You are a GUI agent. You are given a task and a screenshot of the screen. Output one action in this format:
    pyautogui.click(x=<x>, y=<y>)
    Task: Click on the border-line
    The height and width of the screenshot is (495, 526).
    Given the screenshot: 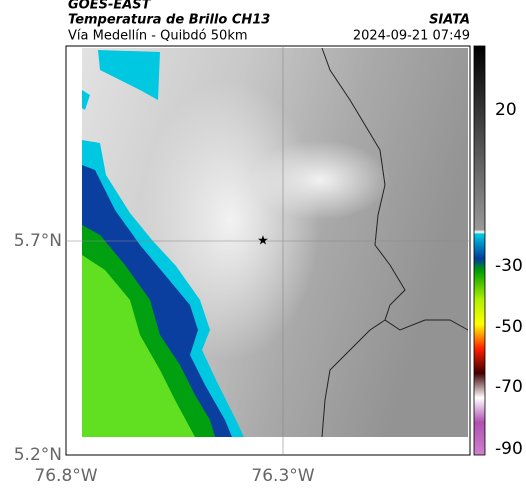 What is the action you would take?
    pyautogui.click(x=353, y=378)
    